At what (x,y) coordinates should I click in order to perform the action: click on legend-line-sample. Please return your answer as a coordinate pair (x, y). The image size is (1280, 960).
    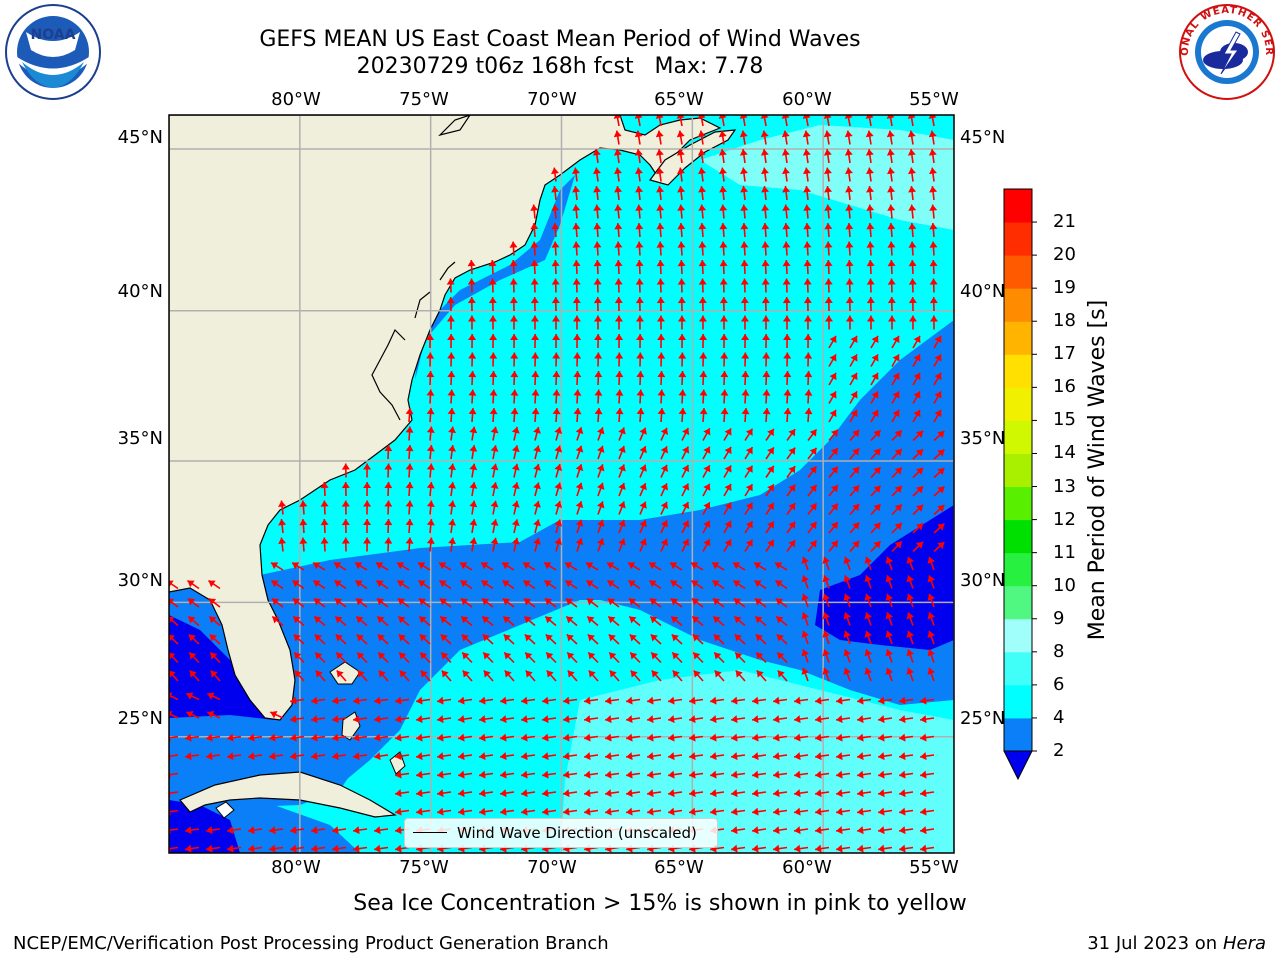
    Looking at the image, I should click on (430, 832).